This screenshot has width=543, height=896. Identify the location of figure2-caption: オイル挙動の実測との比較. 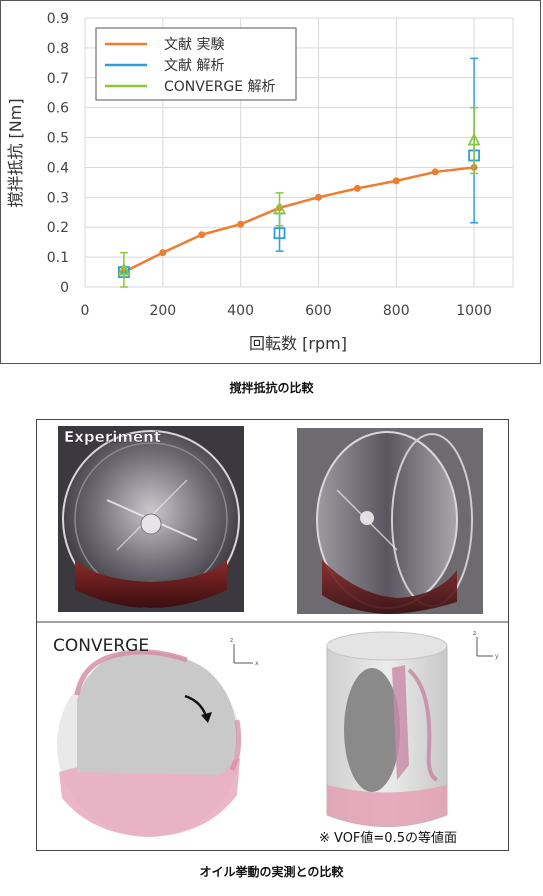
(271, 872).